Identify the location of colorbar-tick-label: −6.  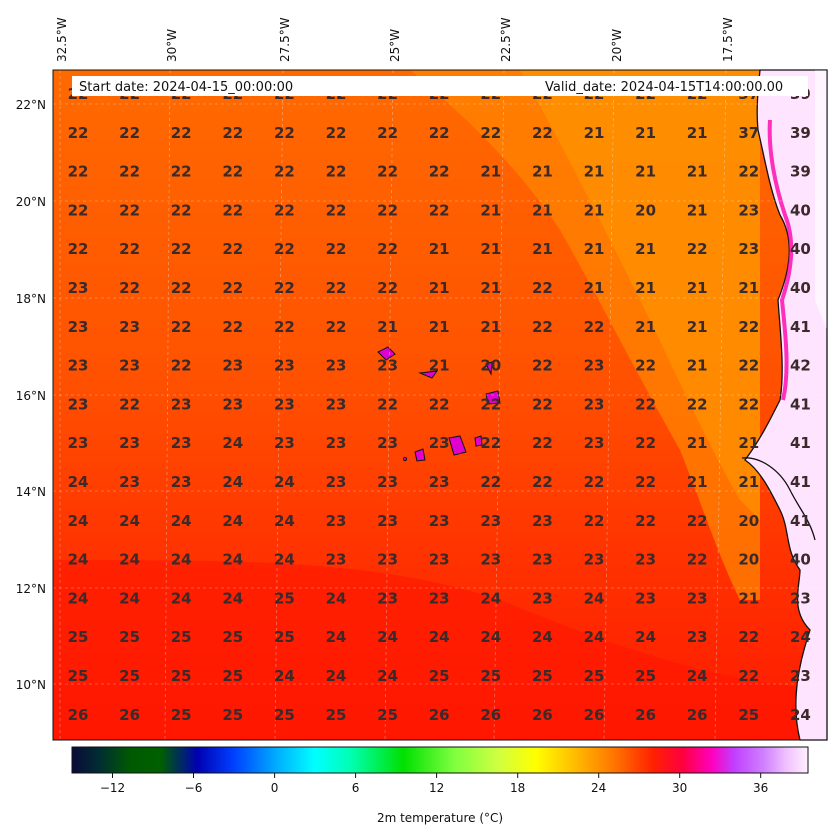
(194, 788).